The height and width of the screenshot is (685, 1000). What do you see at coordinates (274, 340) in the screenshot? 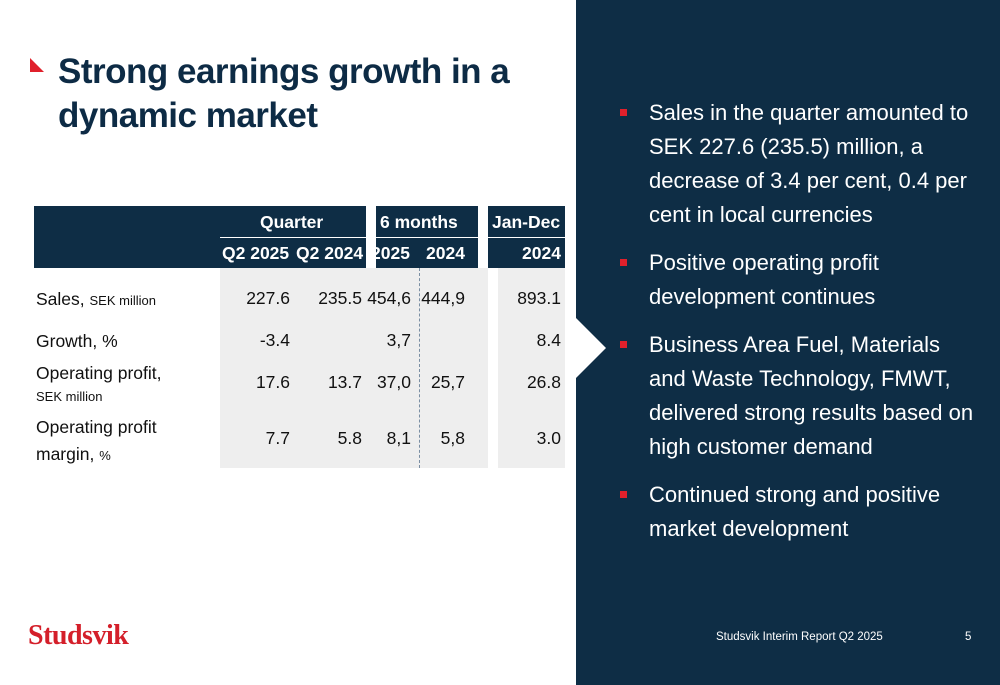
I see `cell-q2-2025: -3.4` at bounding box center [274, 340].